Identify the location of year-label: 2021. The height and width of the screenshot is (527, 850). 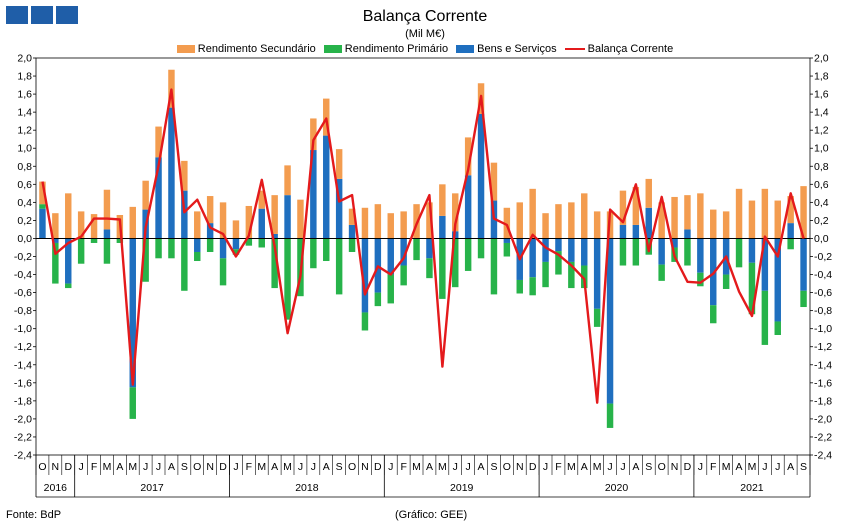
(752, 488).